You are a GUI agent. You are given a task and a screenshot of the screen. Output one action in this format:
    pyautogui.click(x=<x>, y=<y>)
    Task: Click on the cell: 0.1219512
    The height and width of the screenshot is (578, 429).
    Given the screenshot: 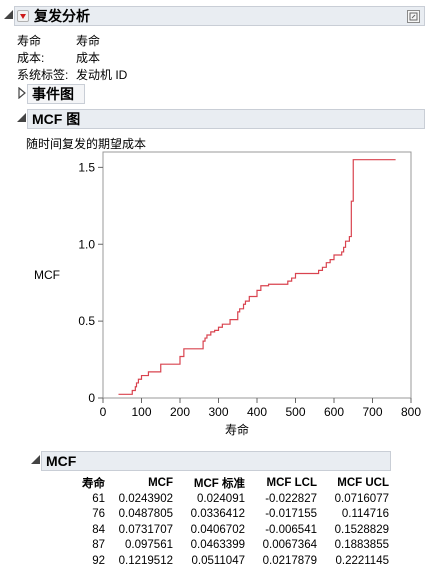 What is the action you would take?
    pyautogui.click(x=145, y=560)
    